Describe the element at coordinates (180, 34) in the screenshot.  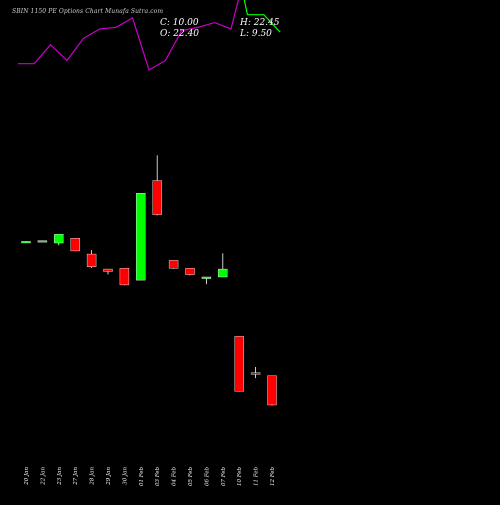
I see `open-value: O: 22.40` at that location.